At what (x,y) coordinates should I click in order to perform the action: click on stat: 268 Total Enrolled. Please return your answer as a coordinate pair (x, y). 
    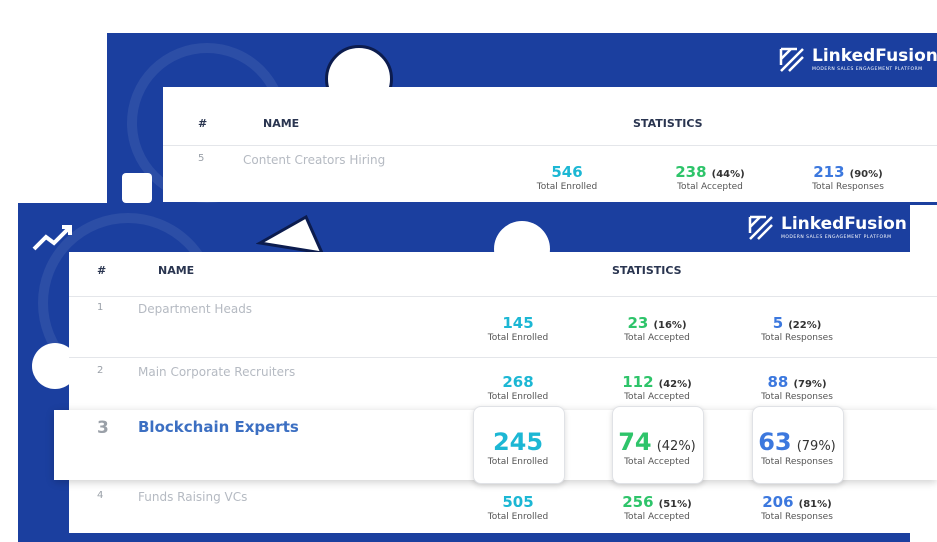
    Looking at the image, I should click on (518, 387).